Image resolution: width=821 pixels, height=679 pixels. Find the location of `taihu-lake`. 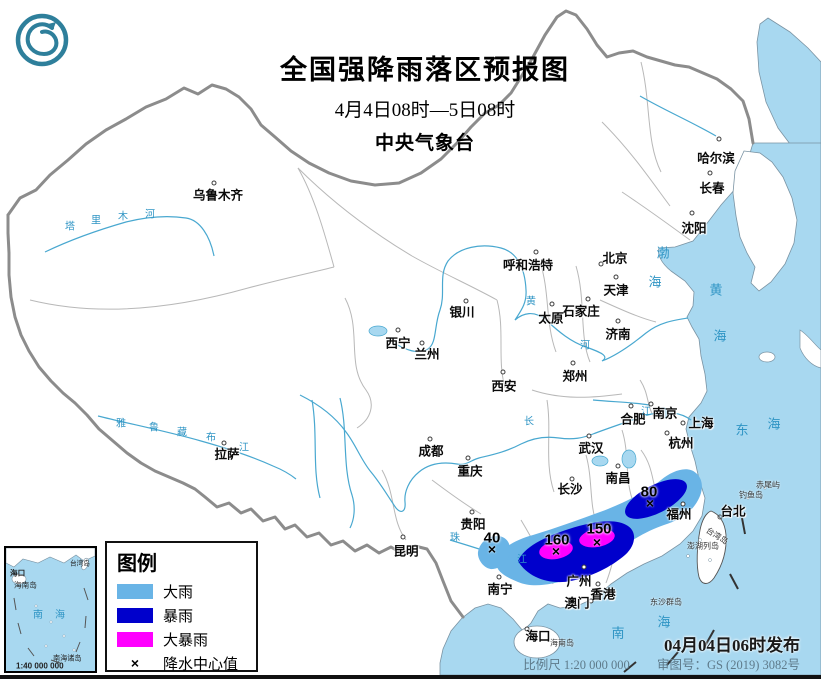

taihu-lake is located at coordinates (663, 413).